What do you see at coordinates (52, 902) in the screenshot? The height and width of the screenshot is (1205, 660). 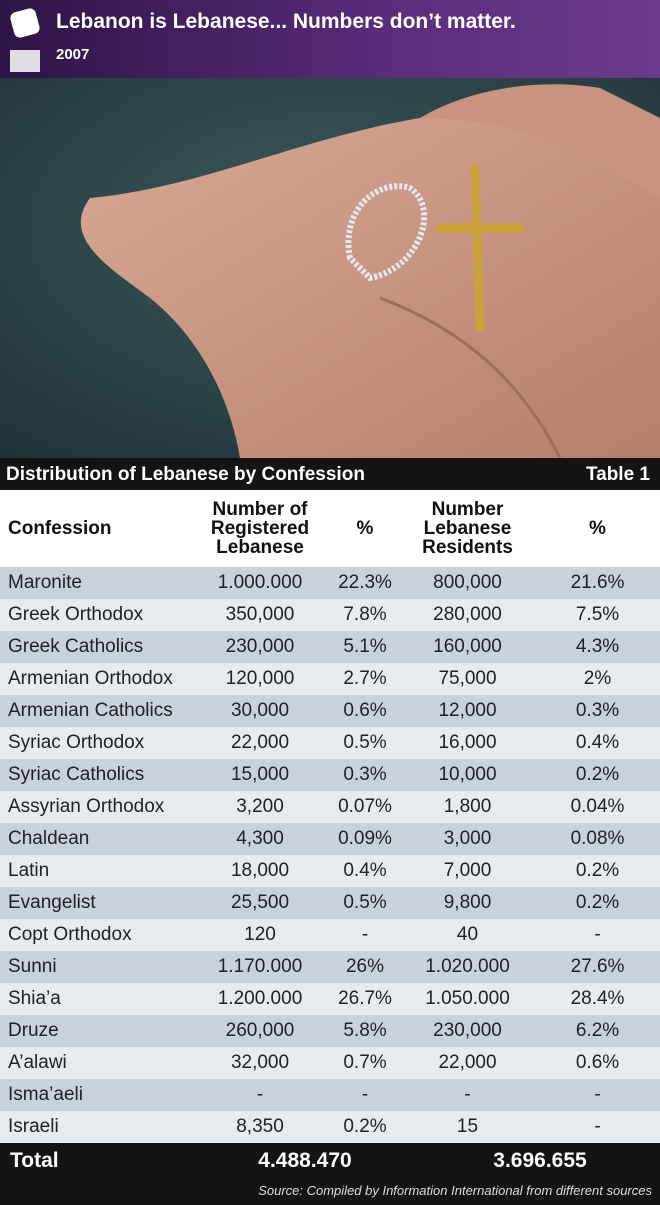 I see `row-label: Evangelist` at bounding box center [52, 902].